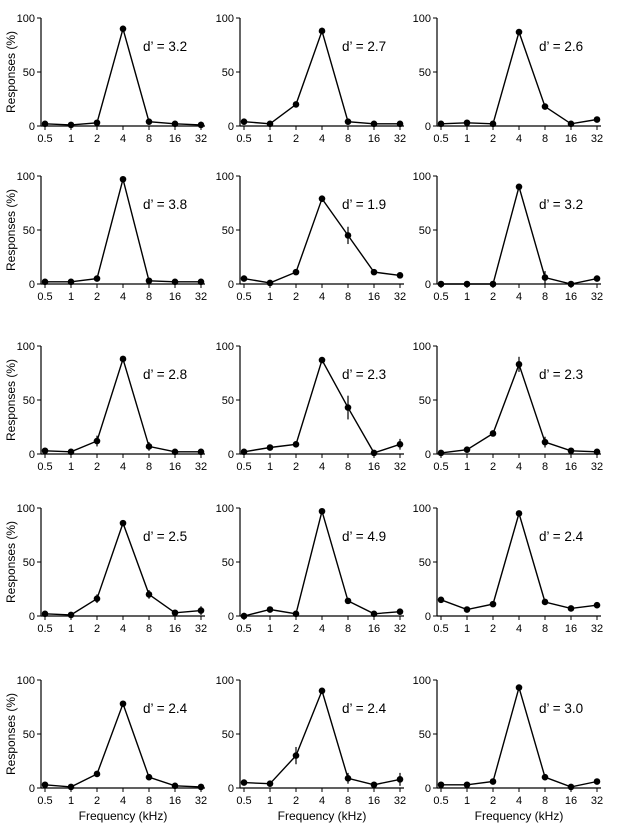 The width and height of the screenshot is (617, 831). I want to click on dprime-annotation: d’ = 2.3, so click(561, 374).